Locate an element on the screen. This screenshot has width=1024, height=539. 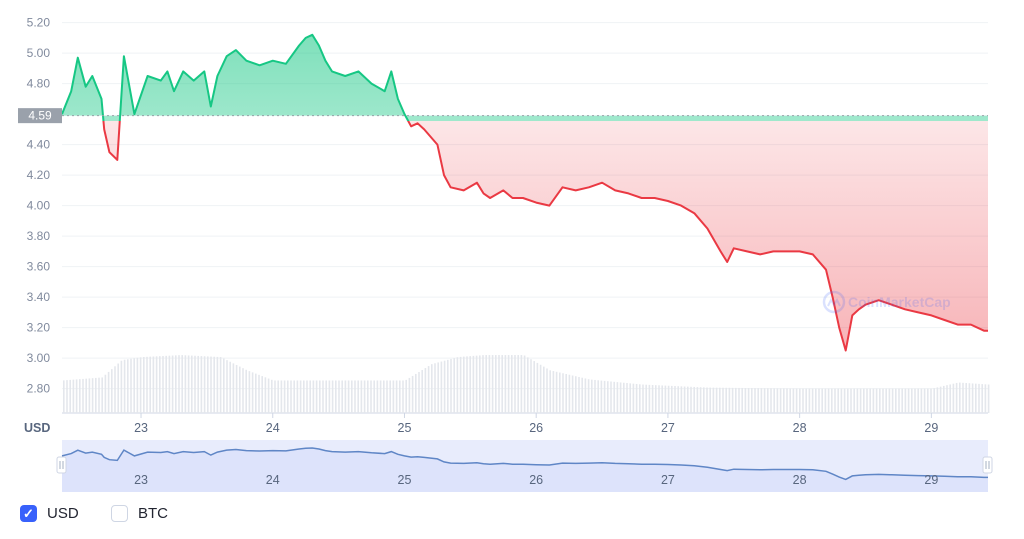
y-tick-label: 3.00 is located at coordinates (39, 358).